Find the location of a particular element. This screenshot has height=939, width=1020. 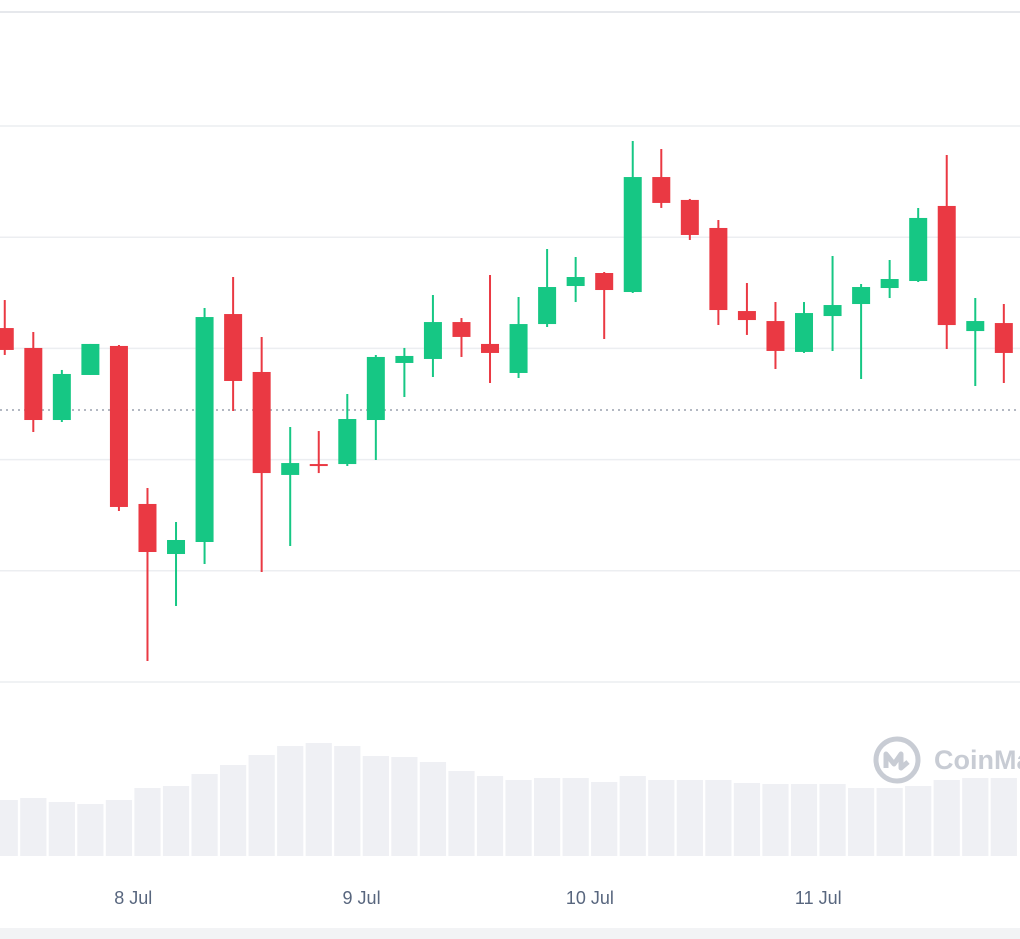

watermark-logo is located at coordinates (897, 760).